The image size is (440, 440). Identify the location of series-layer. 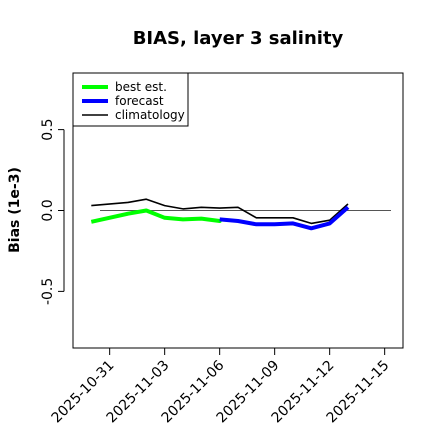
(220, 214).